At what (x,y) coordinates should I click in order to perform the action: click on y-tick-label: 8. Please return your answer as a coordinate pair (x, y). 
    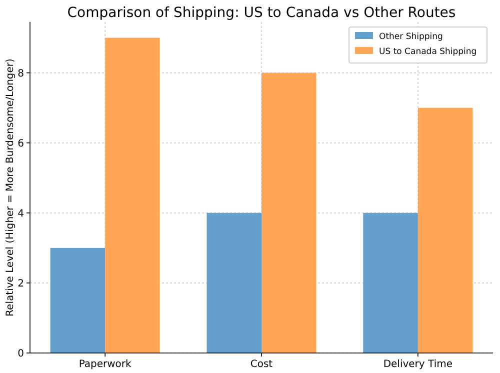
    Looking at the image, I should click on (21, 74).